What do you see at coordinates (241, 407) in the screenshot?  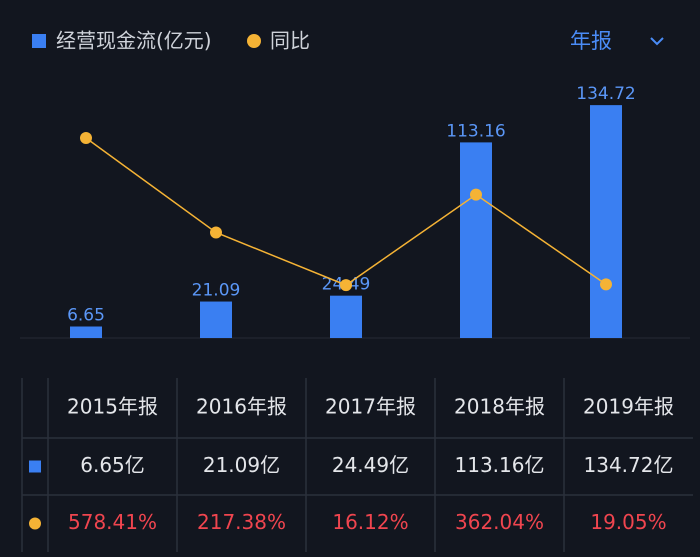 I see `table-header: 2016年报` at bounding box center [241, 407].